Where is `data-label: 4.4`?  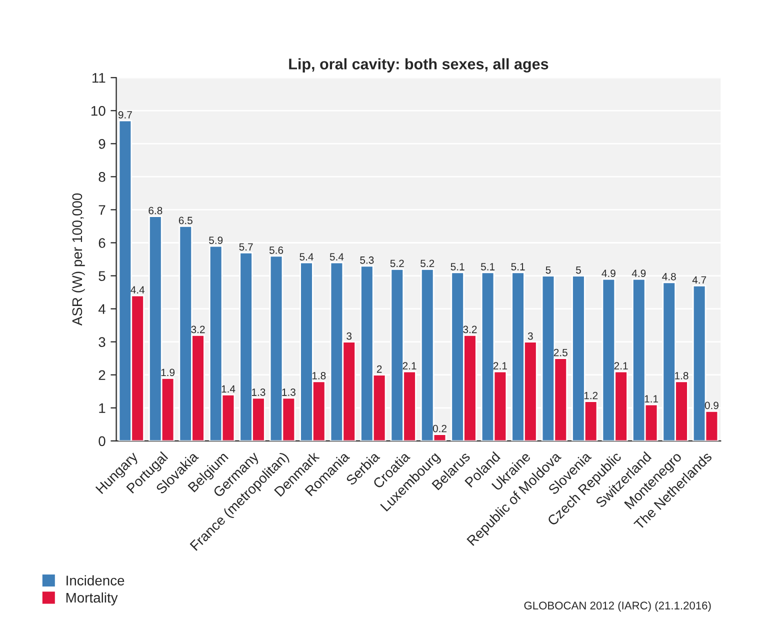 data-label: 4.4 is located at coordinates (137, 290).